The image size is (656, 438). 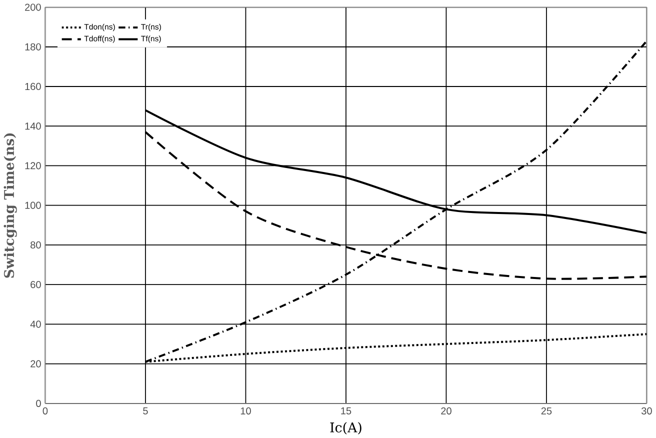 I want to click on y-tick-label: 0, so click(x=38, y=403).